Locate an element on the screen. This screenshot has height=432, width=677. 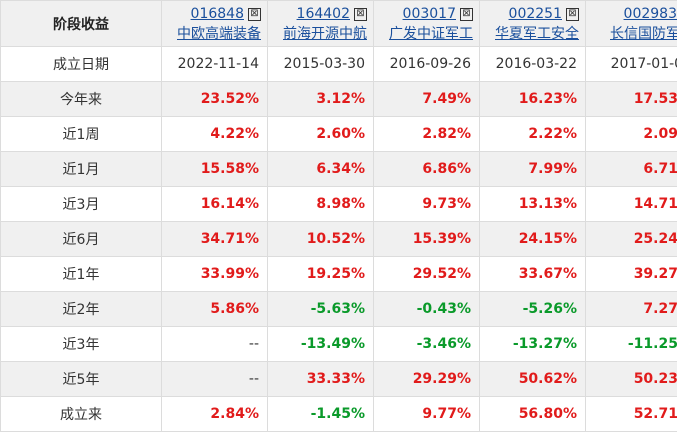
fund-header-4: 002983⊠ 长信国防军工 is located at coordinates (631, 24).